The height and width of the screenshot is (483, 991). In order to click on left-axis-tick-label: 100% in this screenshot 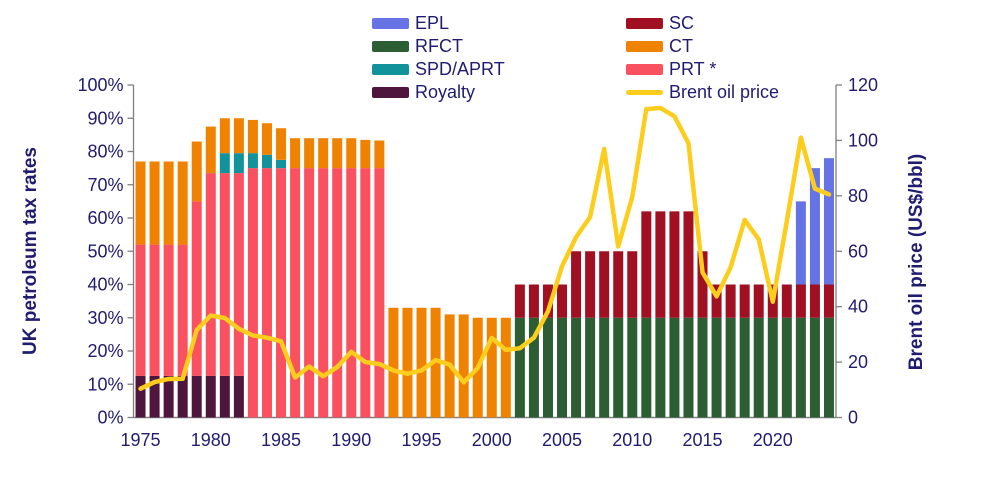, I will do `click(100, 85)`.